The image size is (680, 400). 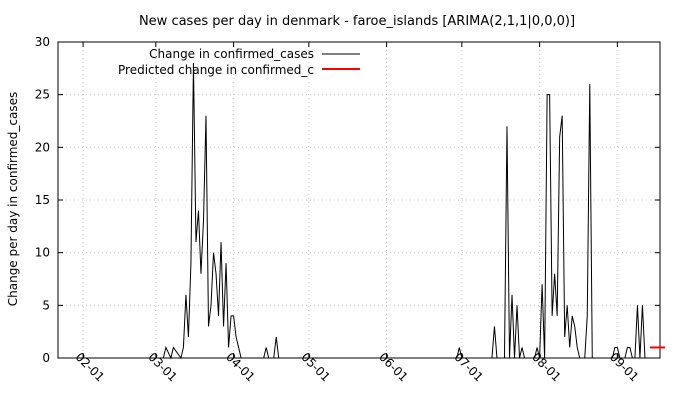 What do you see at coordinates (13, 199) in the screenshot?
I see `y-axis-label: Change per day in confirmed_cases` at bounding box center [13, 199].